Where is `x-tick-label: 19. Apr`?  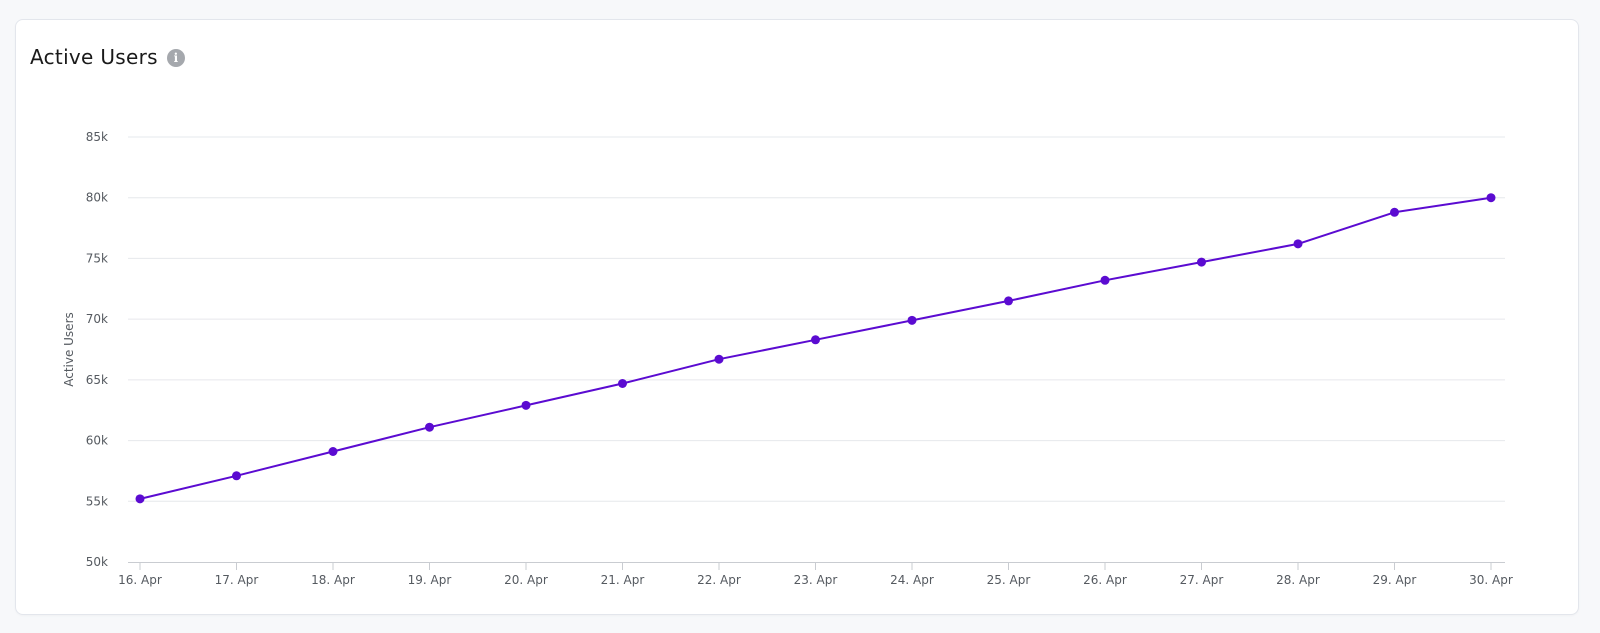
x-tick-label: 19. Apr is located at coordinates (430, 580).